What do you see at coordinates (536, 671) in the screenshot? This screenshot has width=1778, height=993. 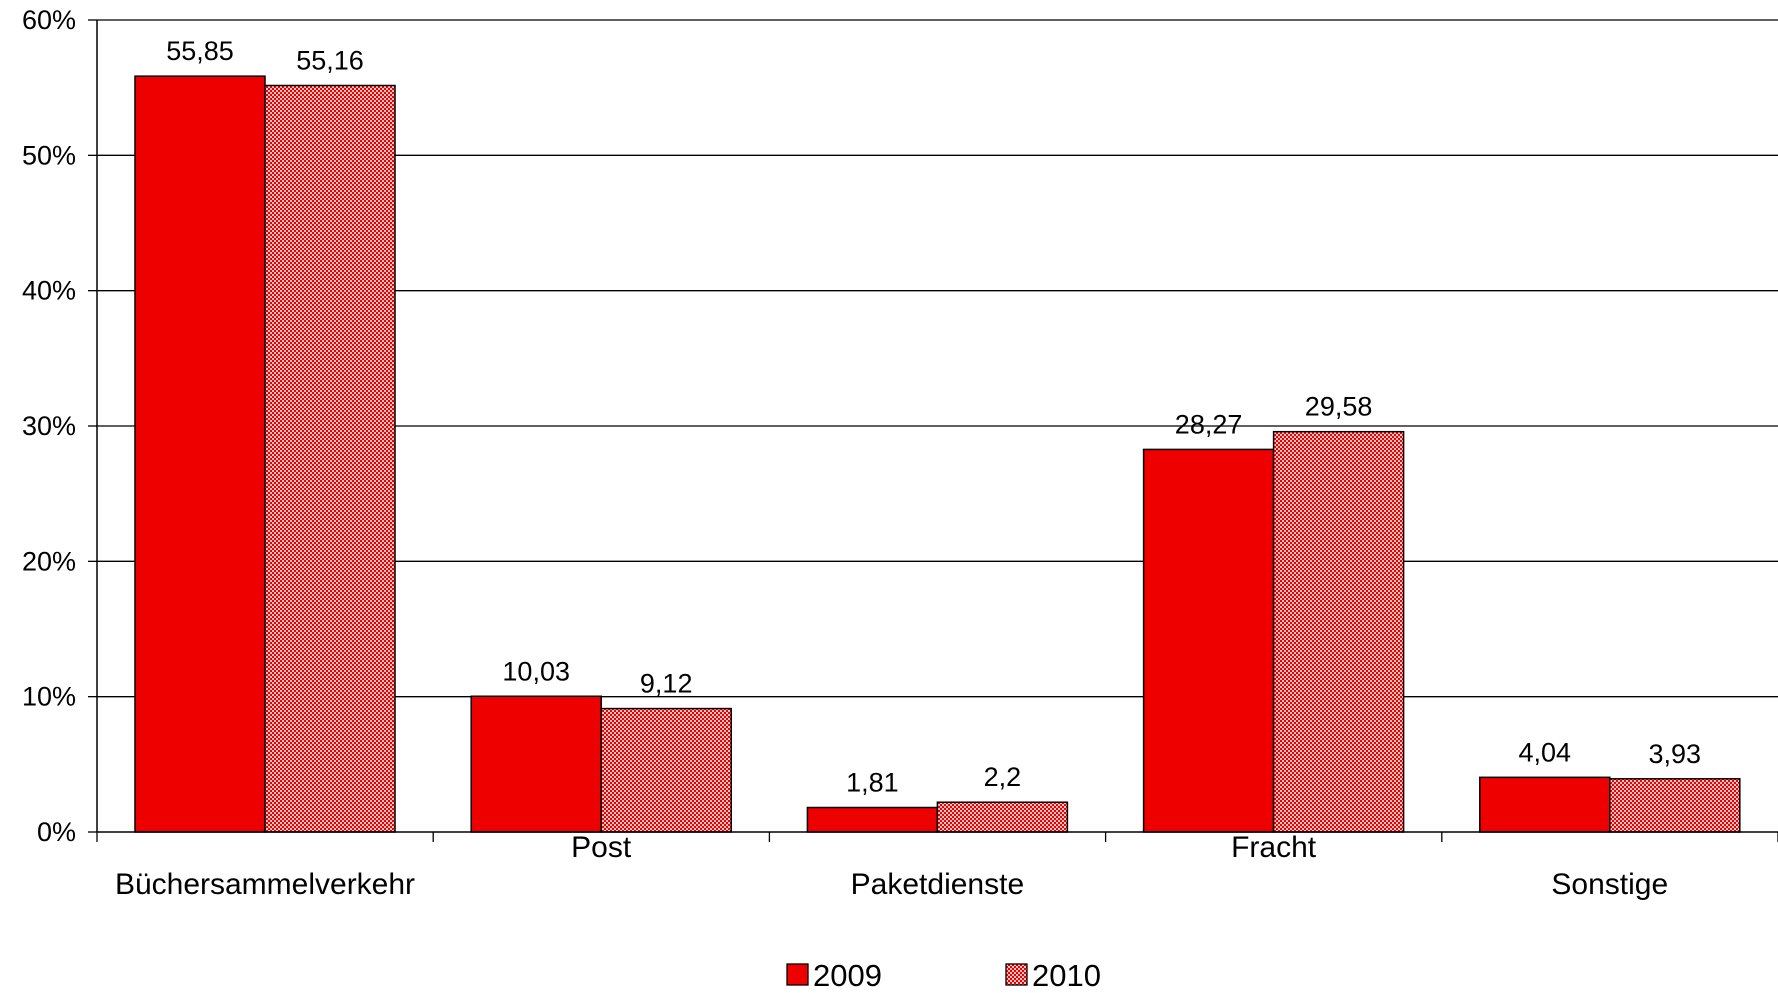 I see `data-label: 10,03` at bounding box center [536, 671].